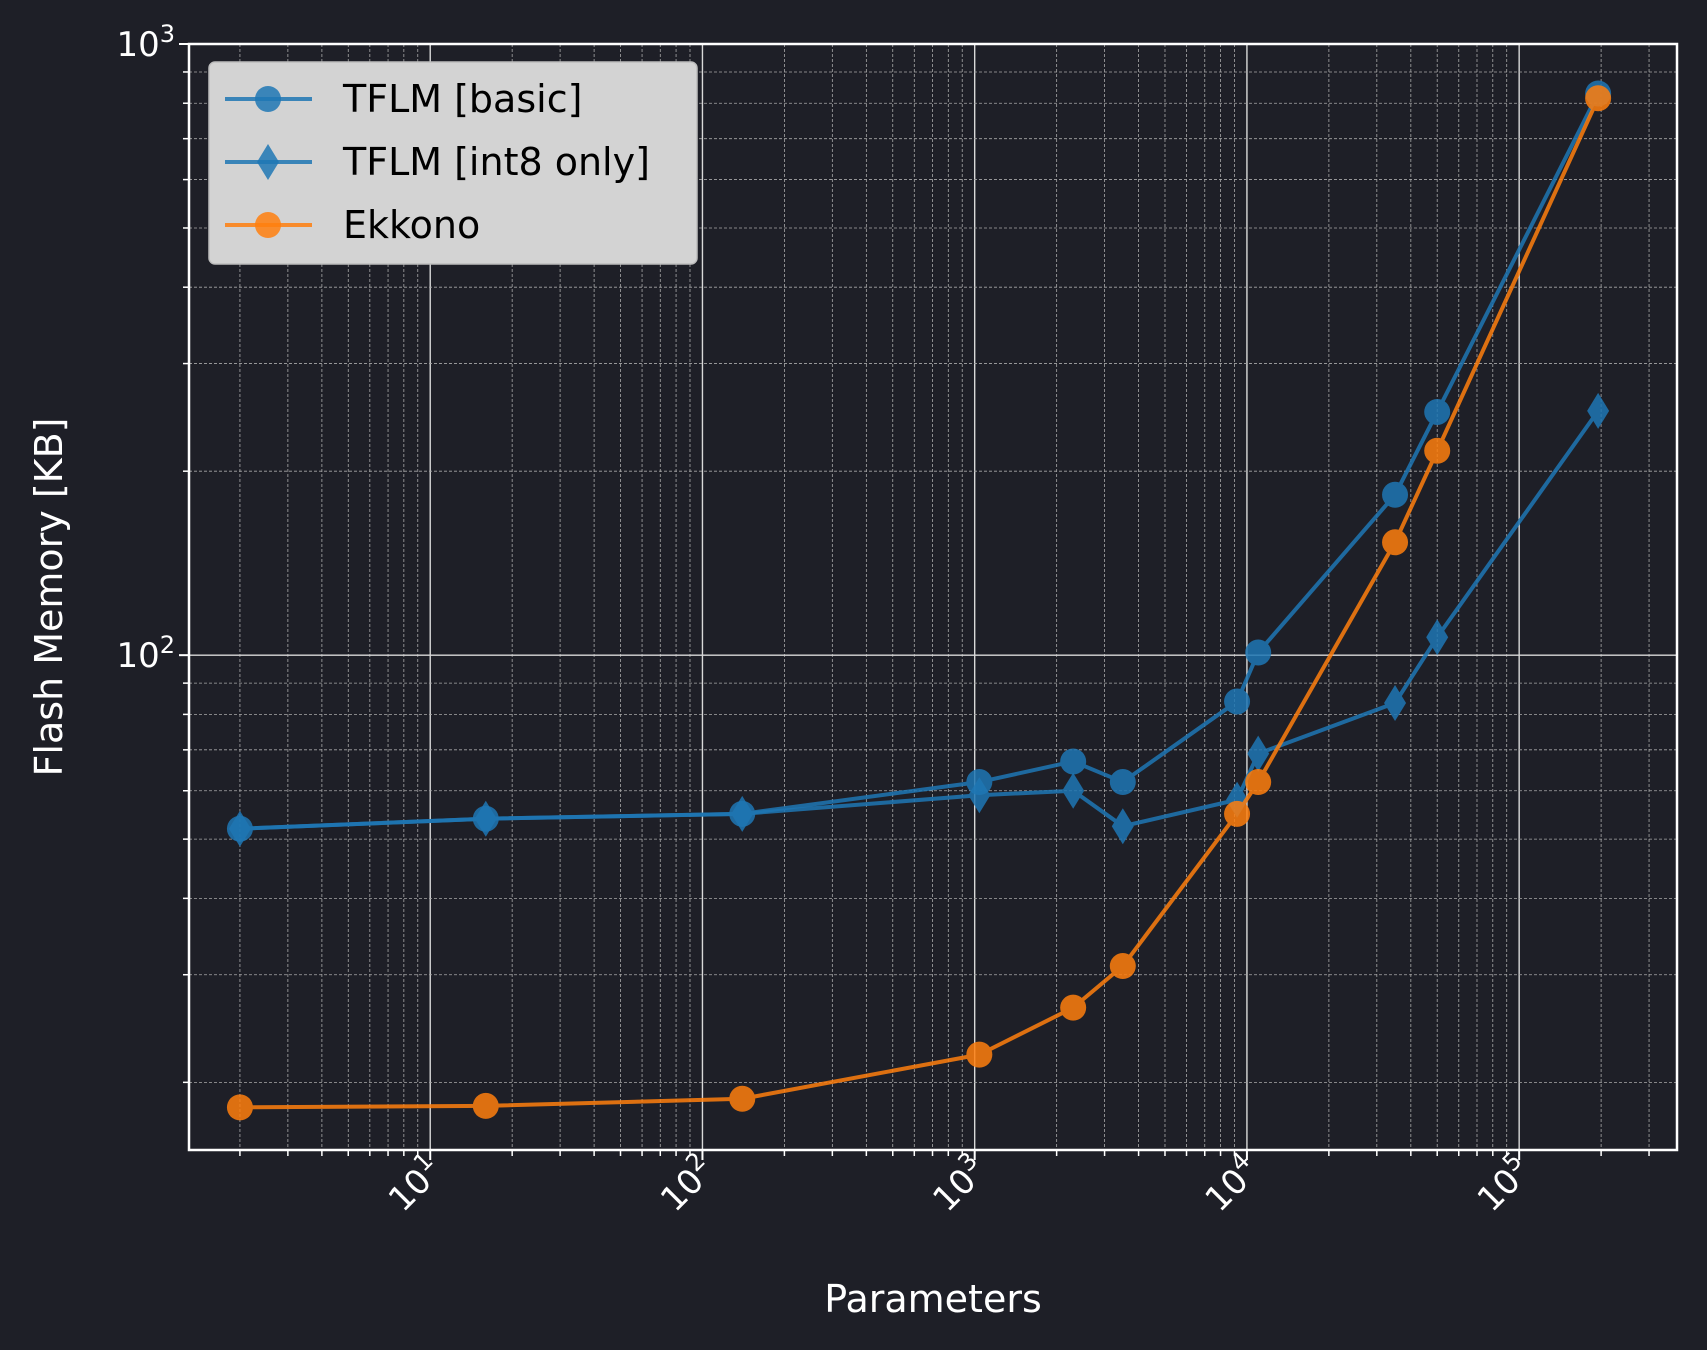 This screenshot has width=1707, height=1350. Describe the element at coordinates (145, 653) in the screenshot. I see `y-tick-label: 10²` at that location.